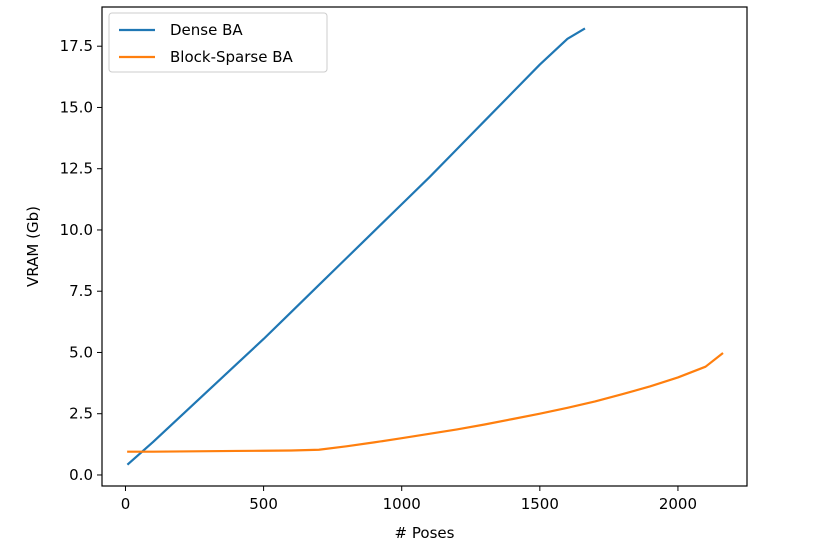 The height and width of the screenshot is (555, 830). What do you see at coordinates (678, 504) in the screenshot?
I see `x-tick-label: 2000` at bounding box center [678, 504].